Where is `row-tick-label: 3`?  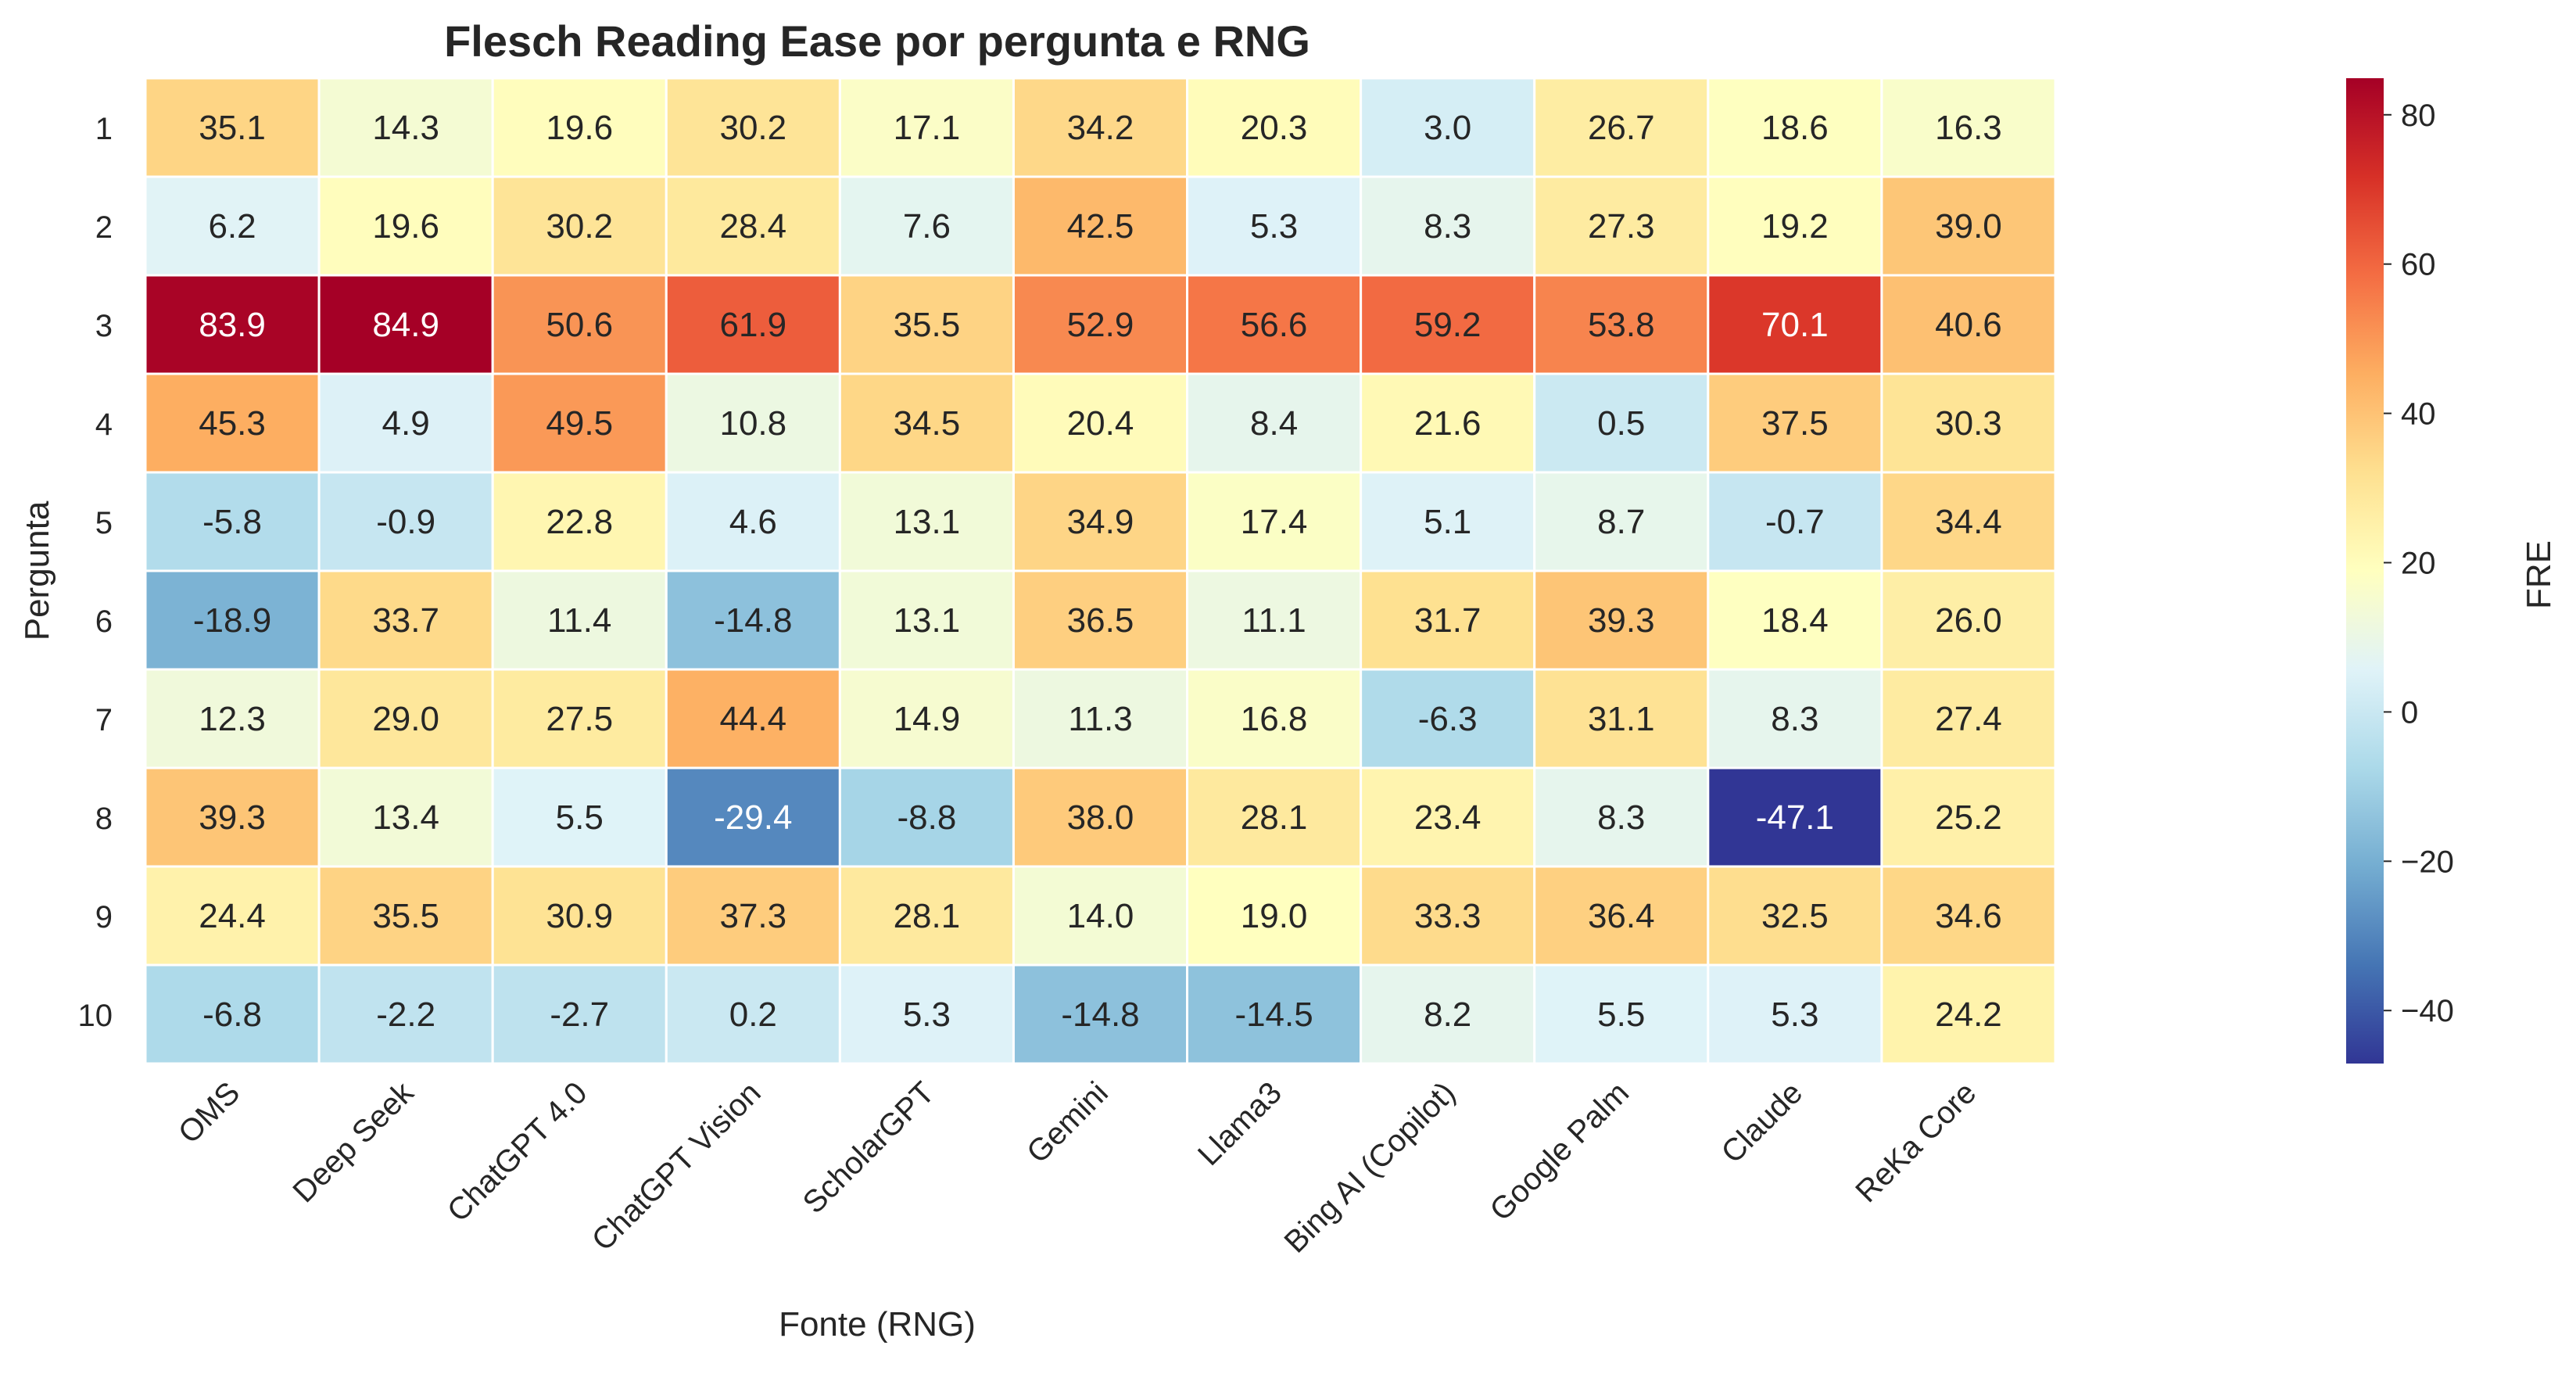 row-tick-label: 3 is located at coordinates (104, 326).